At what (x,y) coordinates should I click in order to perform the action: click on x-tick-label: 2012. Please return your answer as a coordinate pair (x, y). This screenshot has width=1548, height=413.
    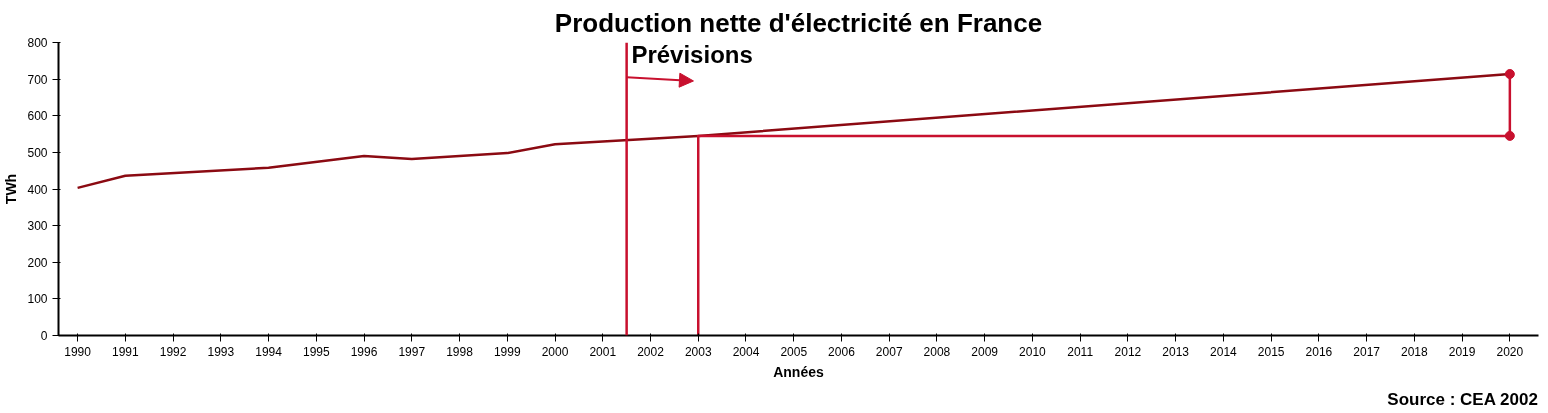
    Looking at the image, I should click on (1128, 351).